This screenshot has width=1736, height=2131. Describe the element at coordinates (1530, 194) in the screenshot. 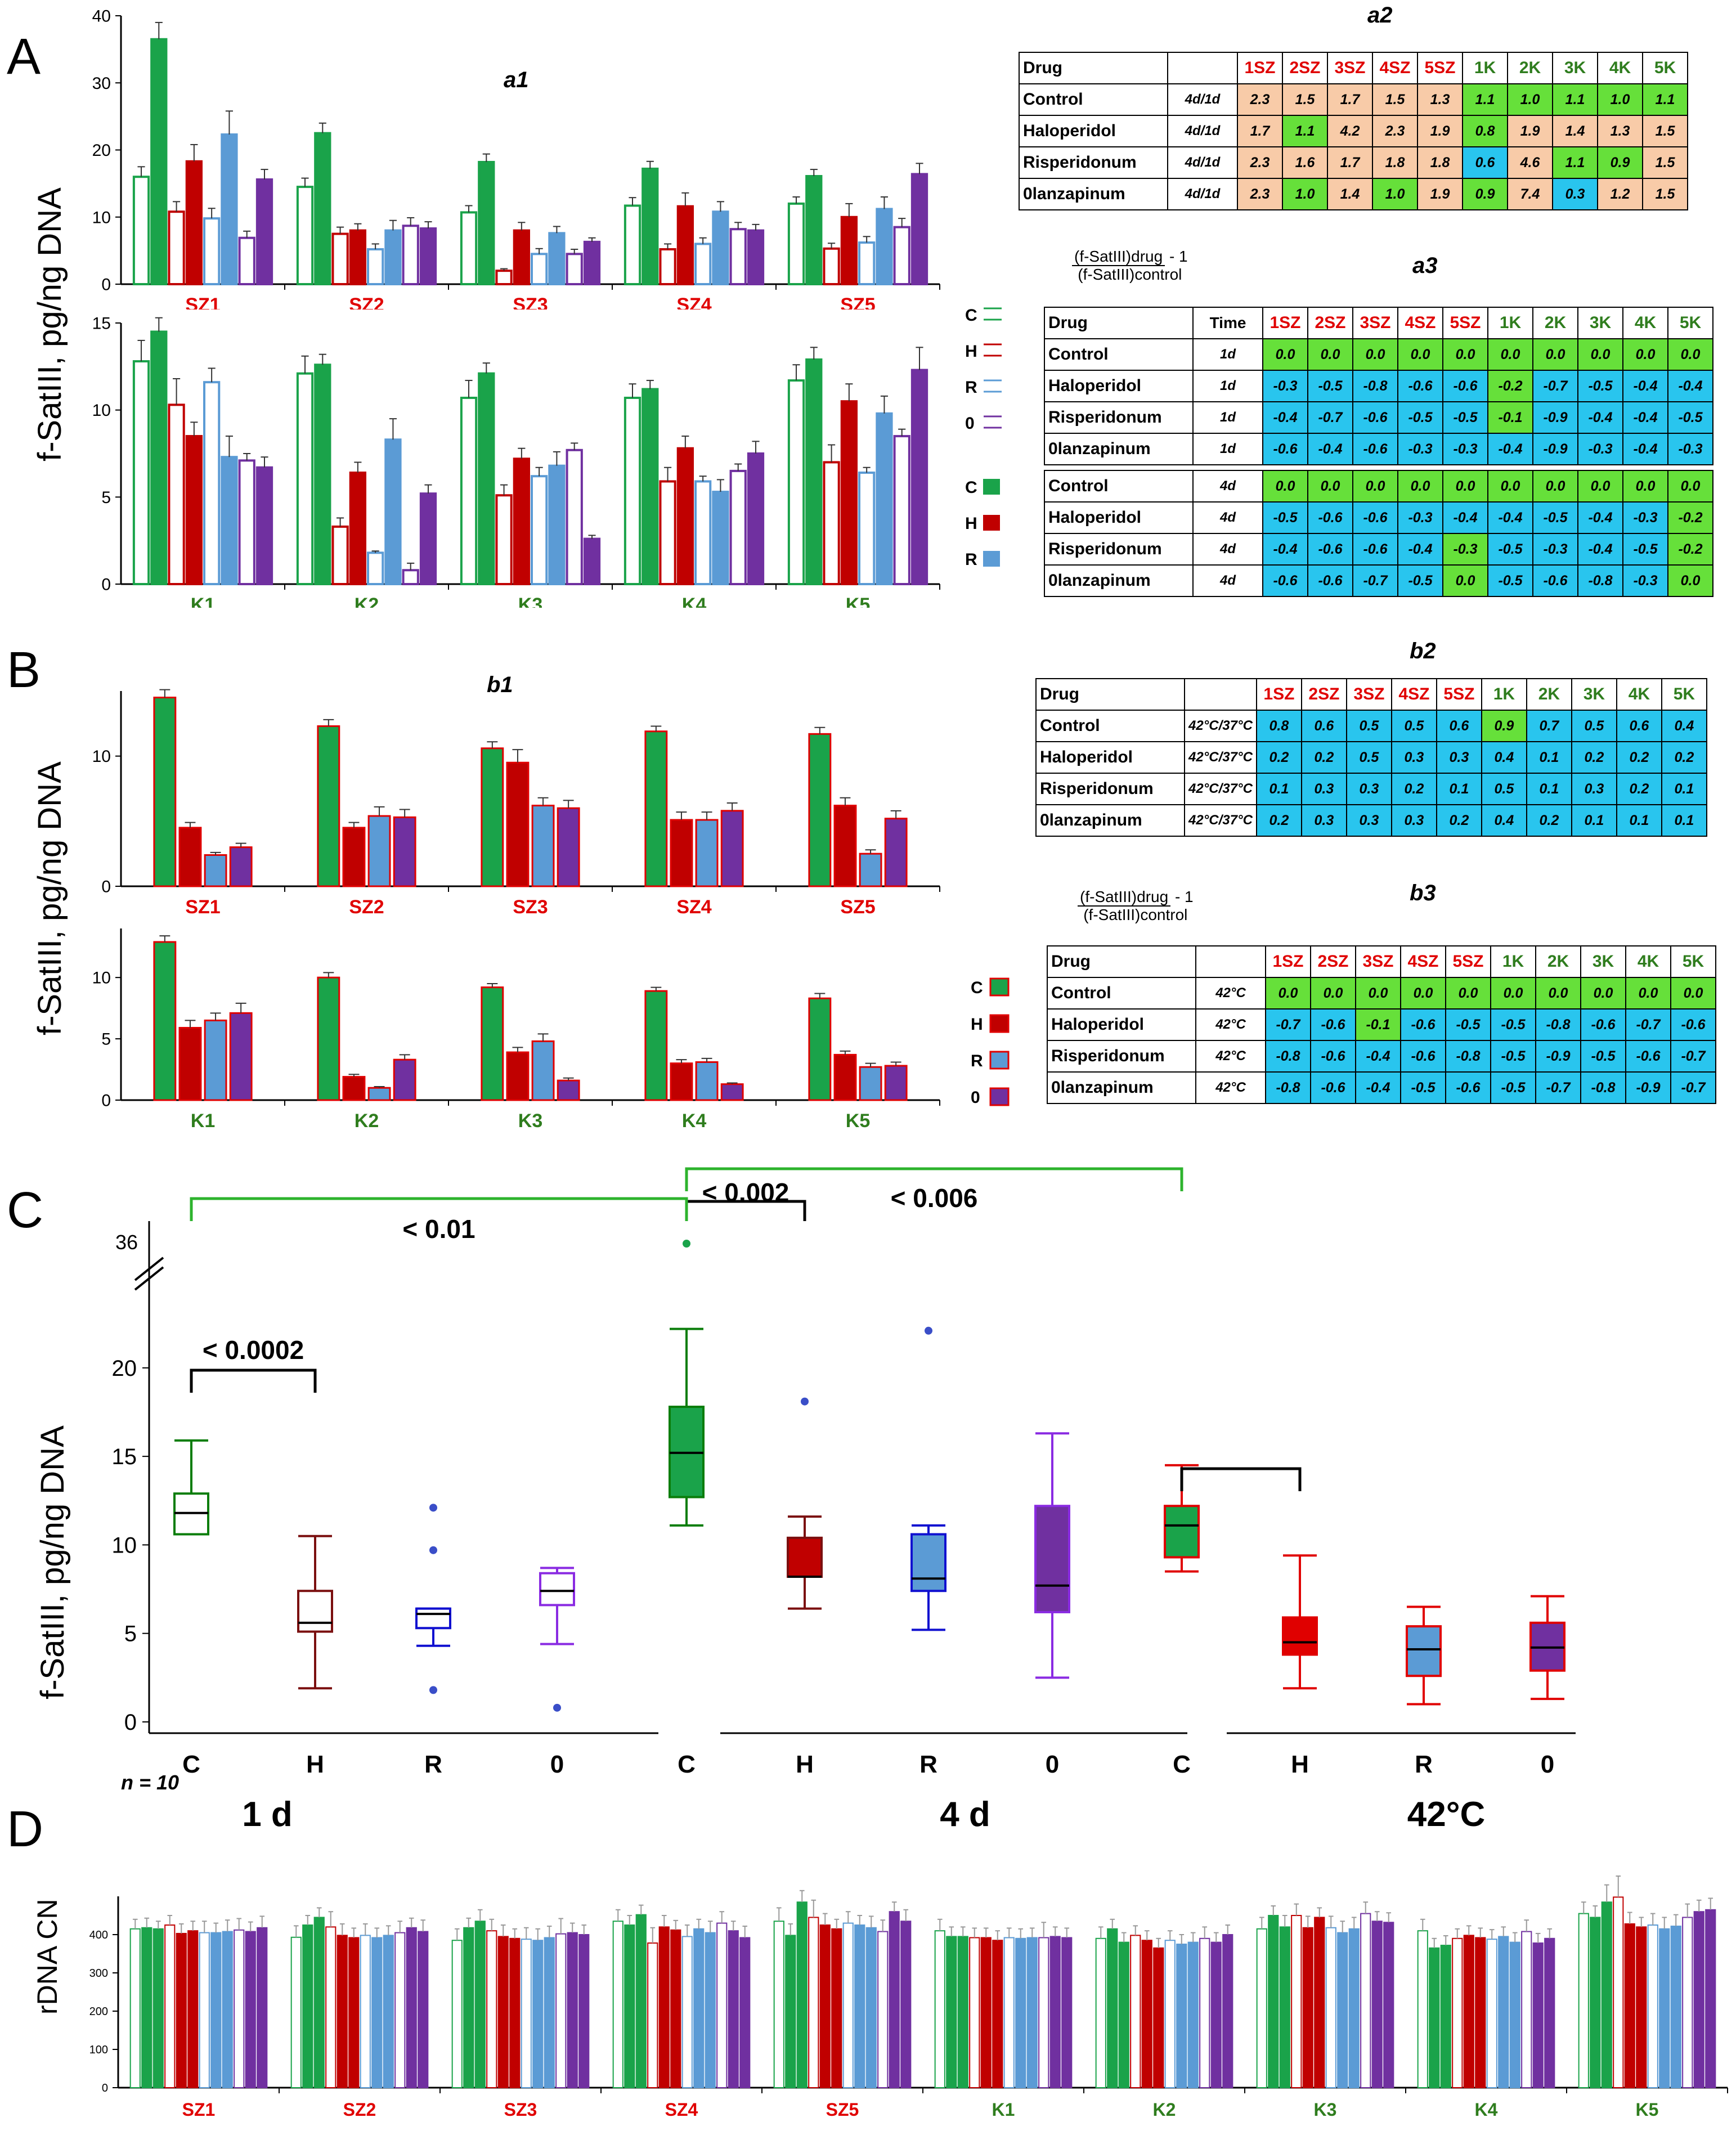

I see `table-value-cell: 7.4` at that location.